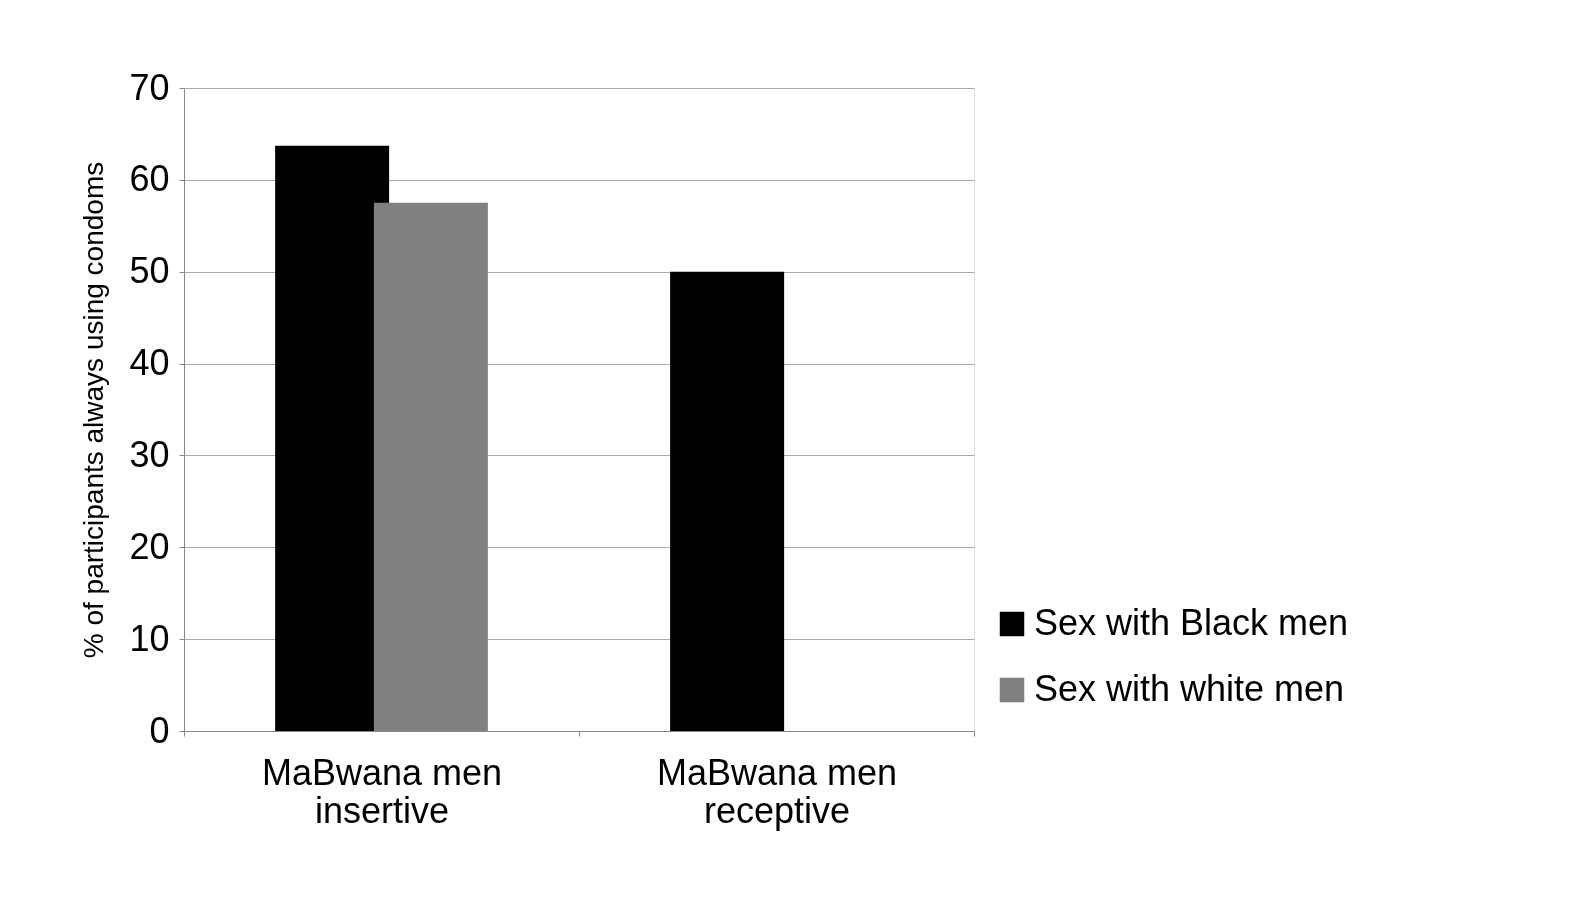  Describe the element at coordinates (727, 501) in the screenshot. I see `bar` at that location.